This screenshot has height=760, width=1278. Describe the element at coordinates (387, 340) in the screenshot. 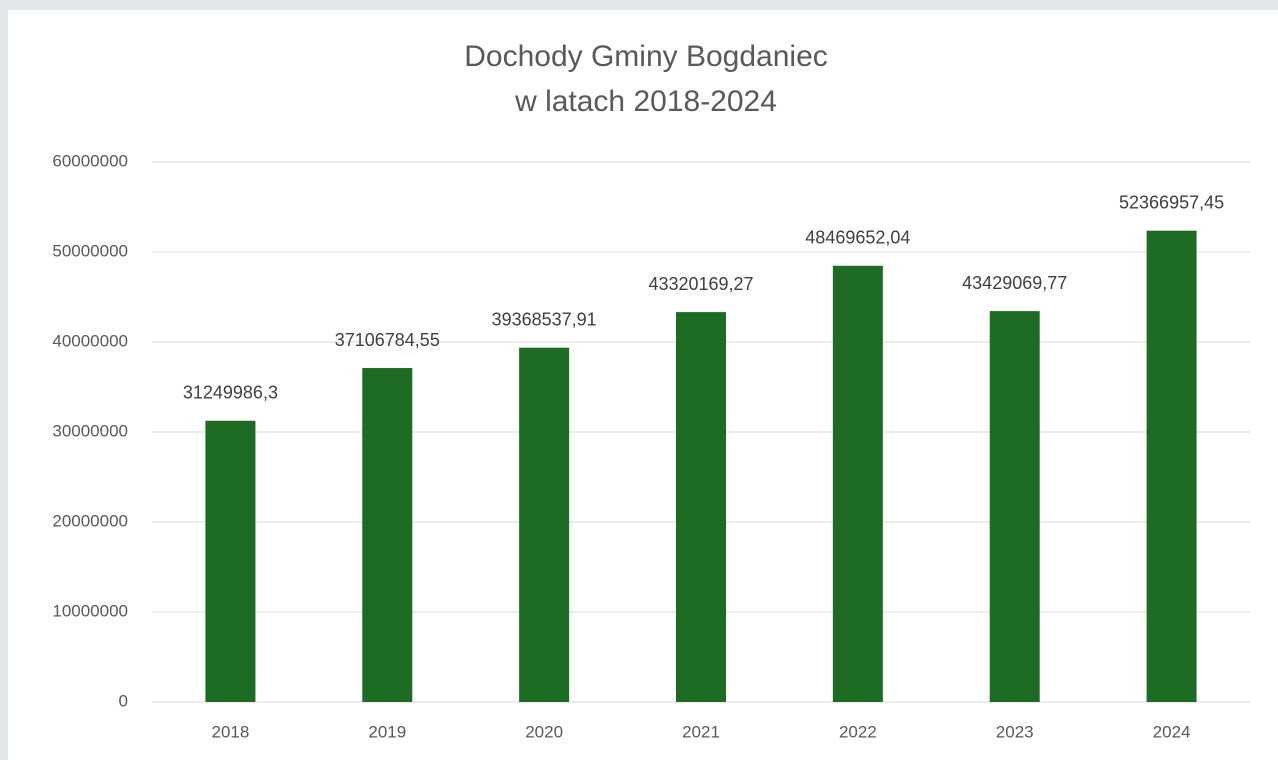

I see `data-label: 37106784,55` at that location.